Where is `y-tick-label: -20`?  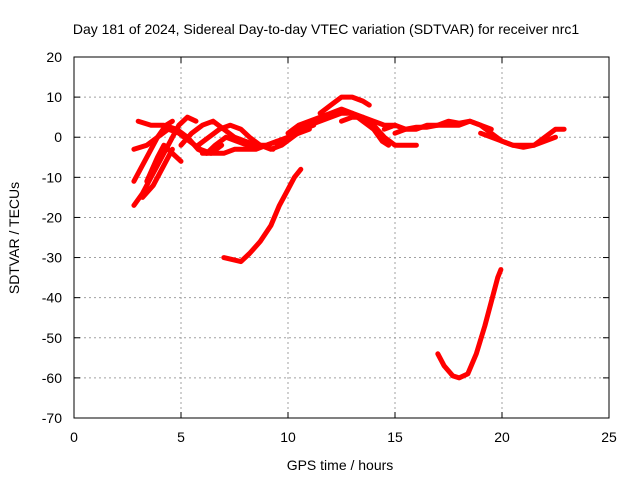
y-tick-label: -20 is located at coordinates (52, 217).